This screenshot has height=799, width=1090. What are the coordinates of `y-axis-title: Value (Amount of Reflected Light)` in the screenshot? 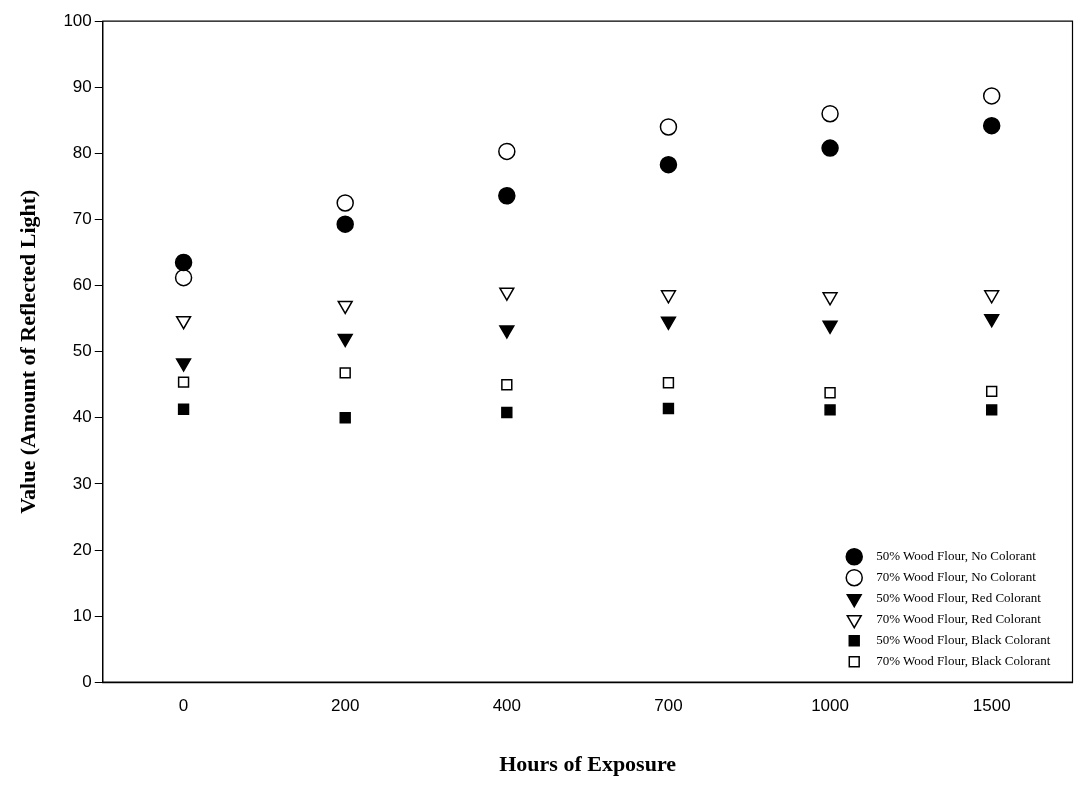 It's located at (27, 351).